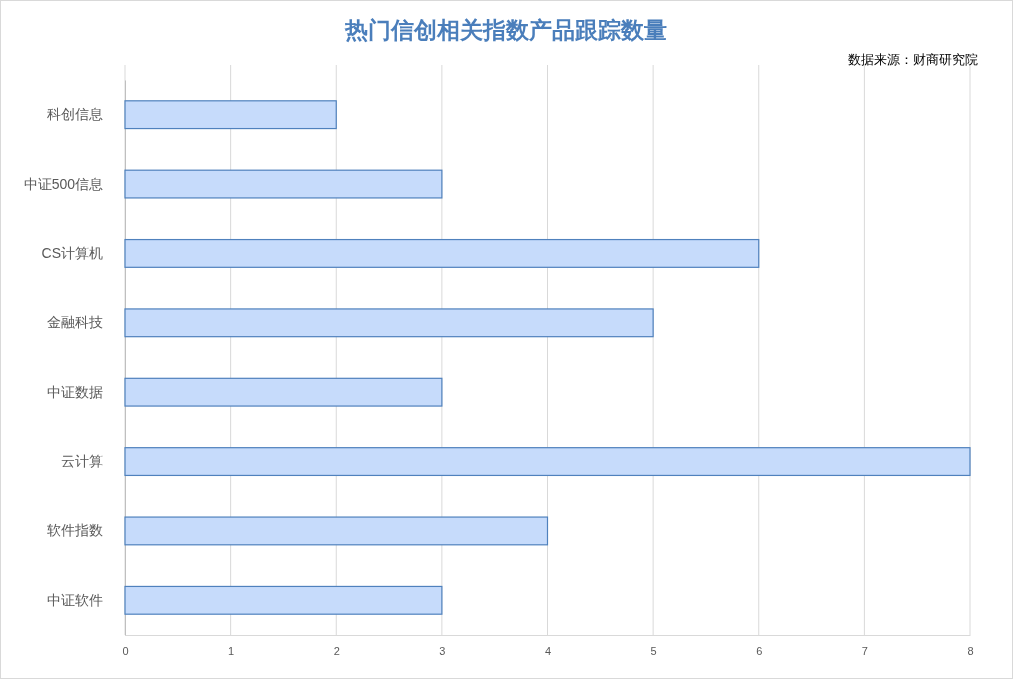  I want to click on y-tick-label: 中证软件, so click(75, 599).